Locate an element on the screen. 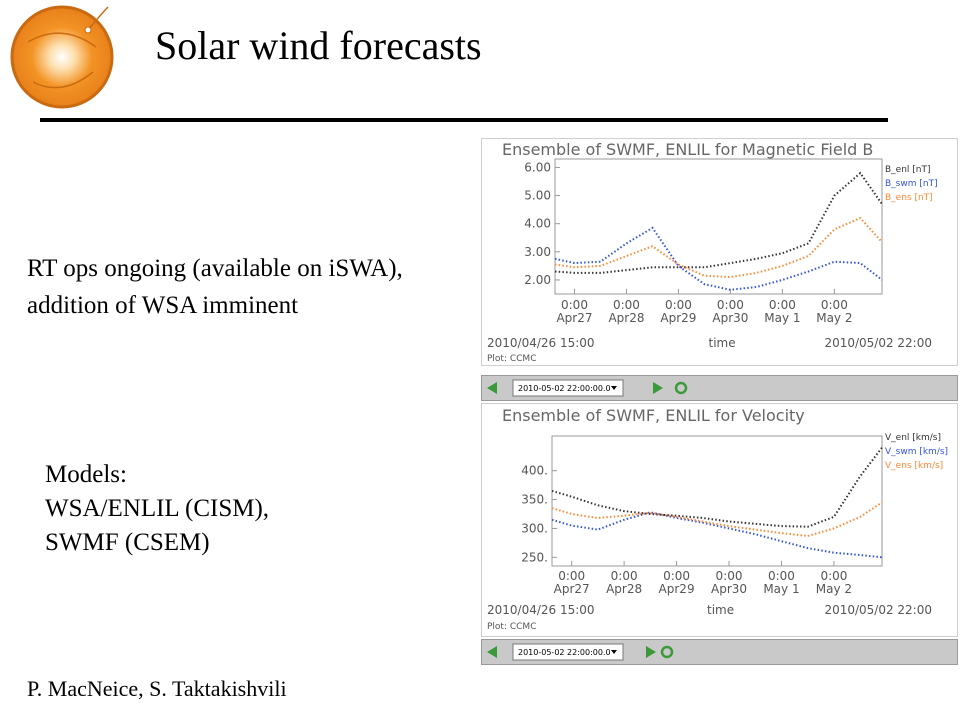 The width and height of the screenshot is (960, 720). y-tick-label: 400. is located at coordinates (534, 471).